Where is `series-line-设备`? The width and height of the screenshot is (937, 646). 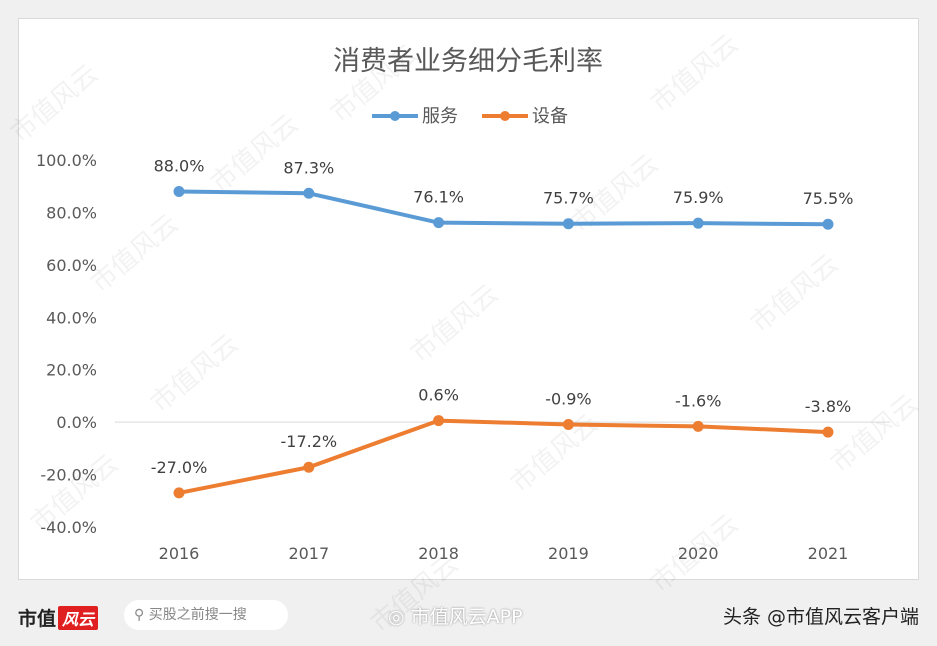
series-line-设备 is located at coordinates (503, 456).